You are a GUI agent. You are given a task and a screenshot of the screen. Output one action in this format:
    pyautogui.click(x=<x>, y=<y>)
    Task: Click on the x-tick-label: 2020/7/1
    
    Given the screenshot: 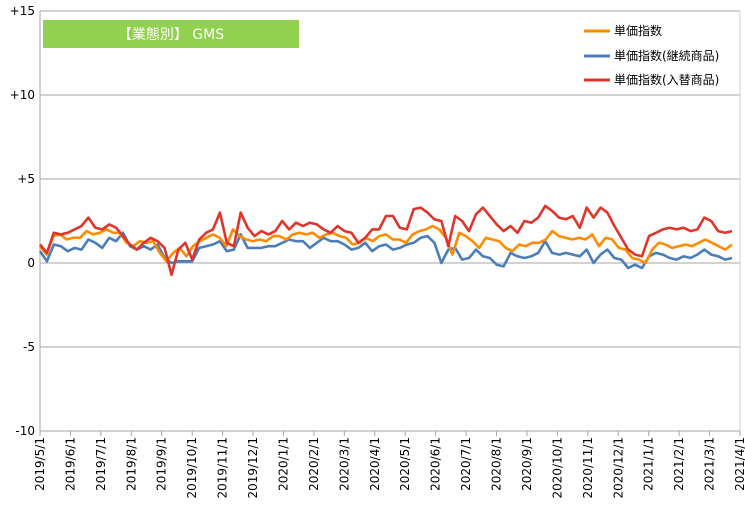 What is the action you would take?
    pyautogui.click(x=466, y=464)
    